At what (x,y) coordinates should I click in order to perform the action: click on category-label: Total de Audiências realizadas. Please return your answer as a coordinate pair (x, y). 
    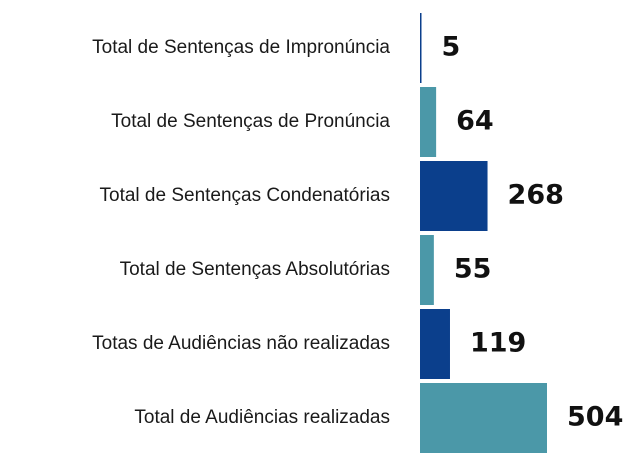
    Looking at the image, I should click on (262, 417).